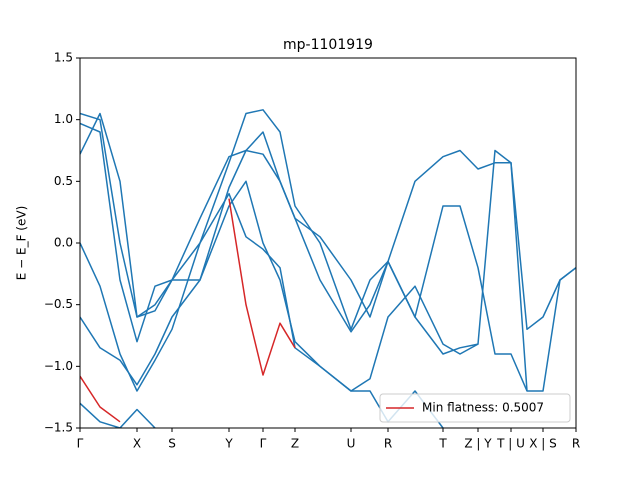 This screenshot has width=640, height=484. I want to click on y-tick-label: −0.5, so click(58, 304).